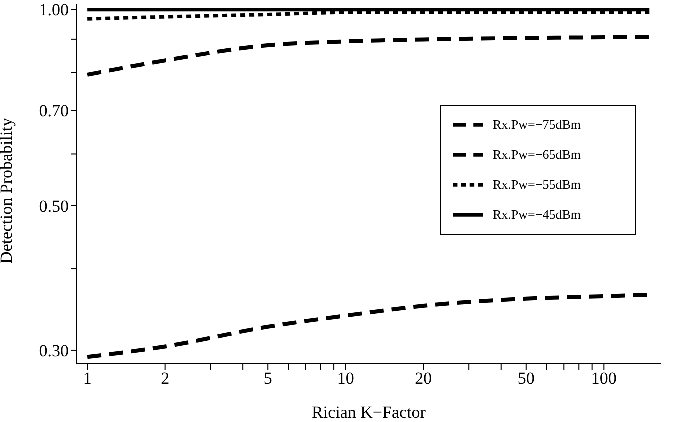 Image resolution: width=684 pixels, height=422 pixels. I want to click on x-axis-title: Rician K−Factor, so click(369, 412).